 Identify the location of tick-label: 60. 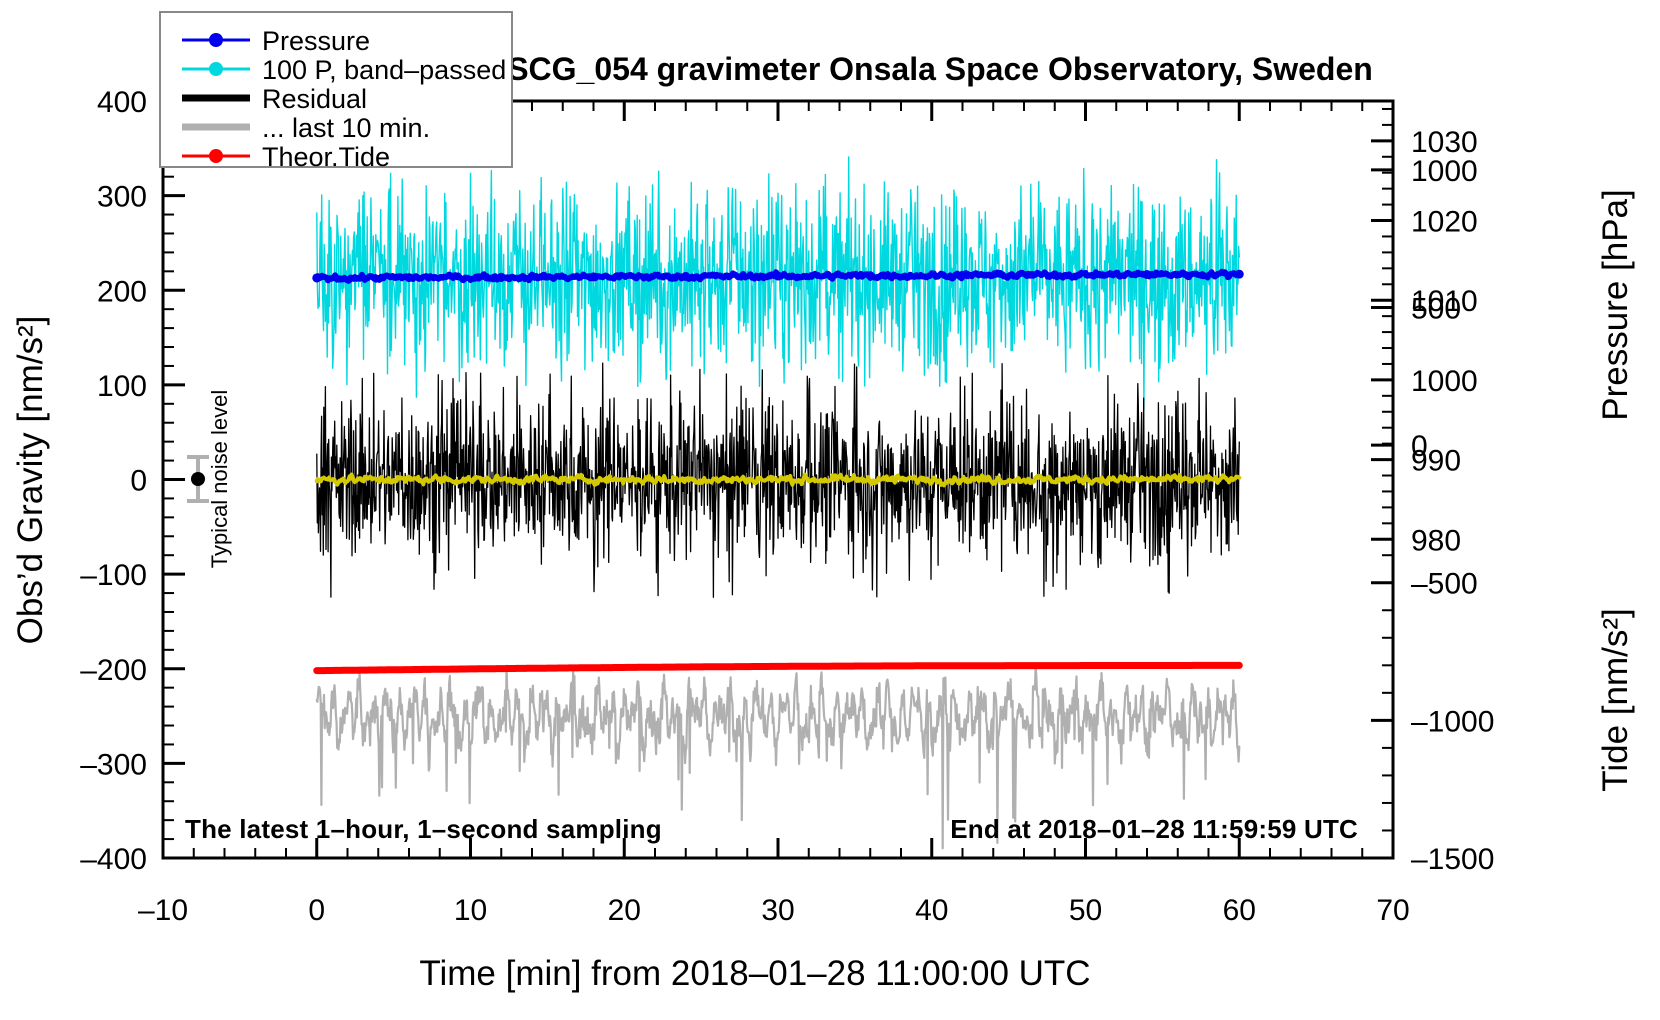
(1239, 910).